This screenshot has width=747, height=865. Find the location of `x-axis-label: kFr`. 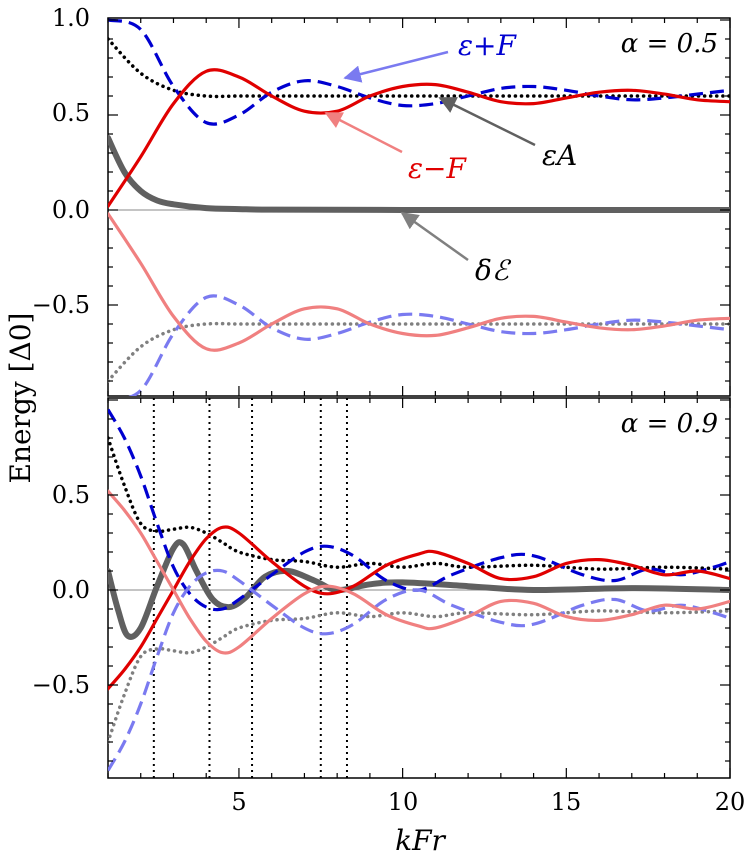

x-axis-label: kFr is located at coordinates (420, 840).